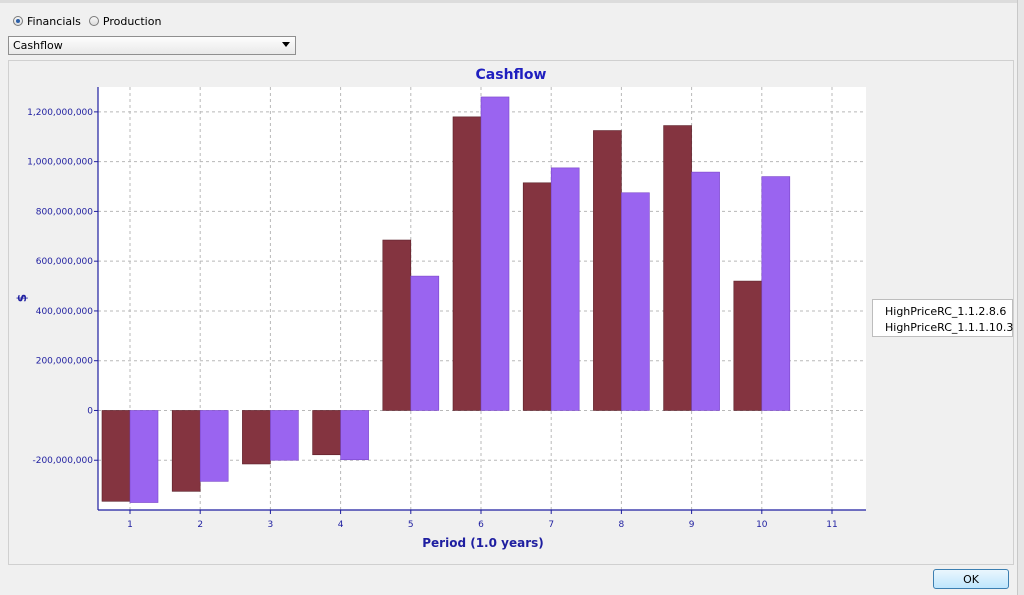 The width and height of the screenshot is (1024, 595). Describe the element at coordinates (18, 21) in the screenshot. I see `radio-financials-indicator` at that location.